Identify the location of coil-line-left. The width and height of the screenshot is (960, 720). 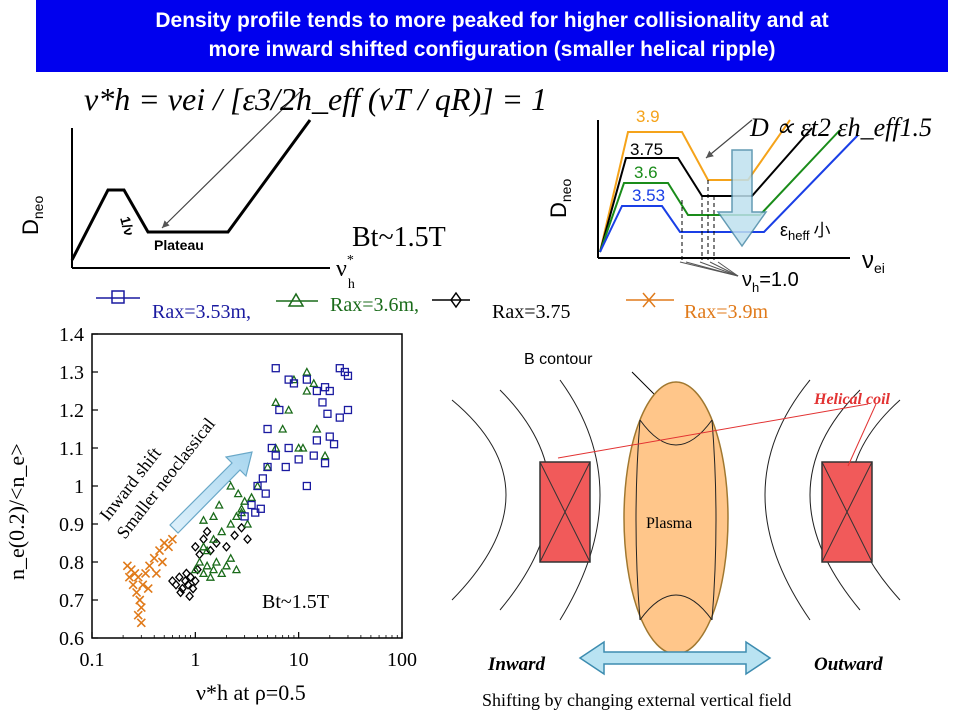
(713, 431).